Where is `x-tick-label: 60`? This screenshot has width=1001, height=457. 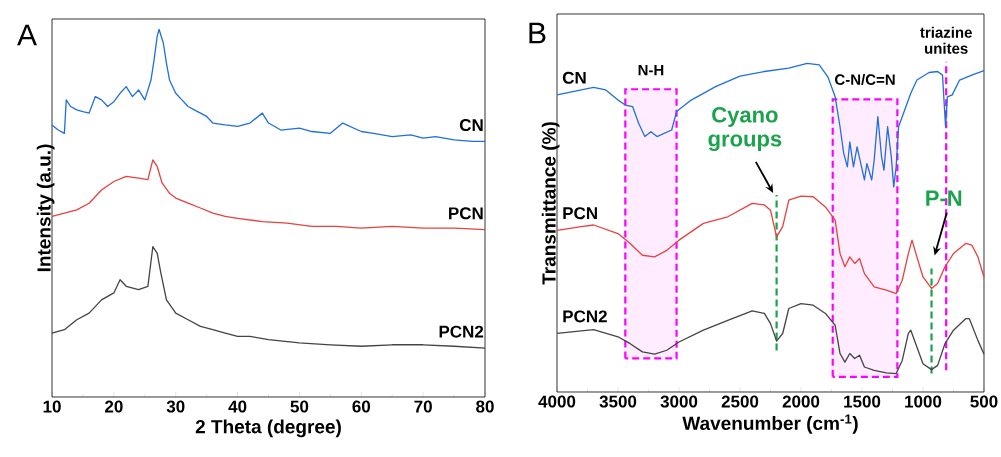 x-tick-label: 60 is located at coordinates (361, 406).